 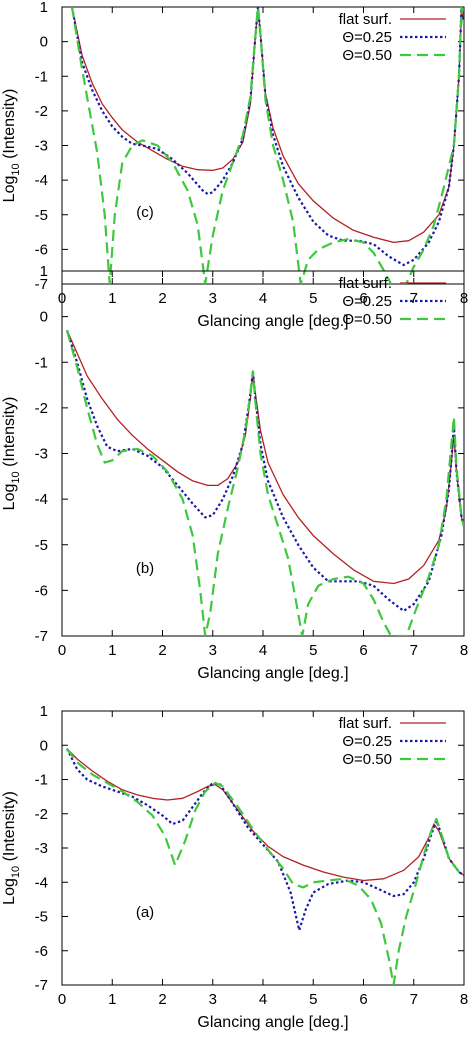 I want to click on panel-label: (b), so click(x=145, y=568).